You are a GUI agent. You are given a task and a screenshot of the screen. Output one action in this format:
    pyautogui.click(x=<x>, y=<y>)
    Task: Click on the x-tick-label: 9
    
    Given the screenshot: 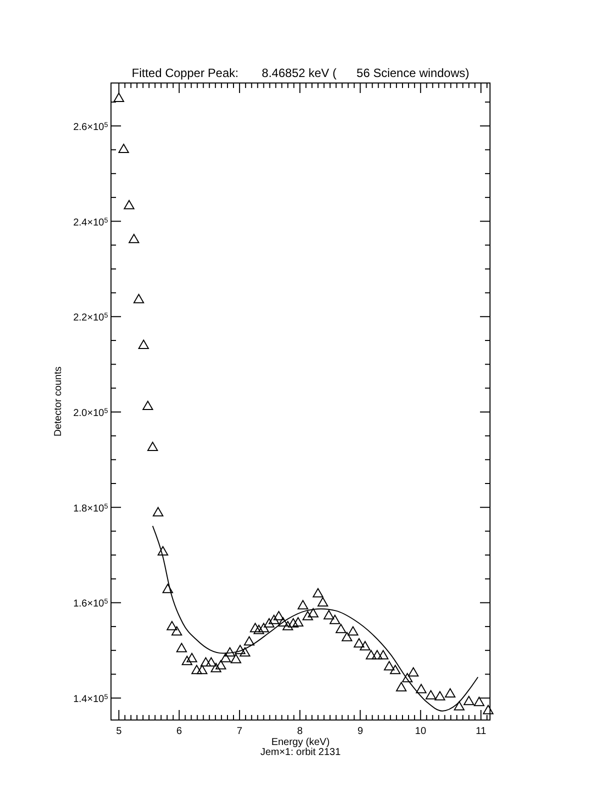 What is the action you would take?
    pyautogui.click(x=360, y=731)
    